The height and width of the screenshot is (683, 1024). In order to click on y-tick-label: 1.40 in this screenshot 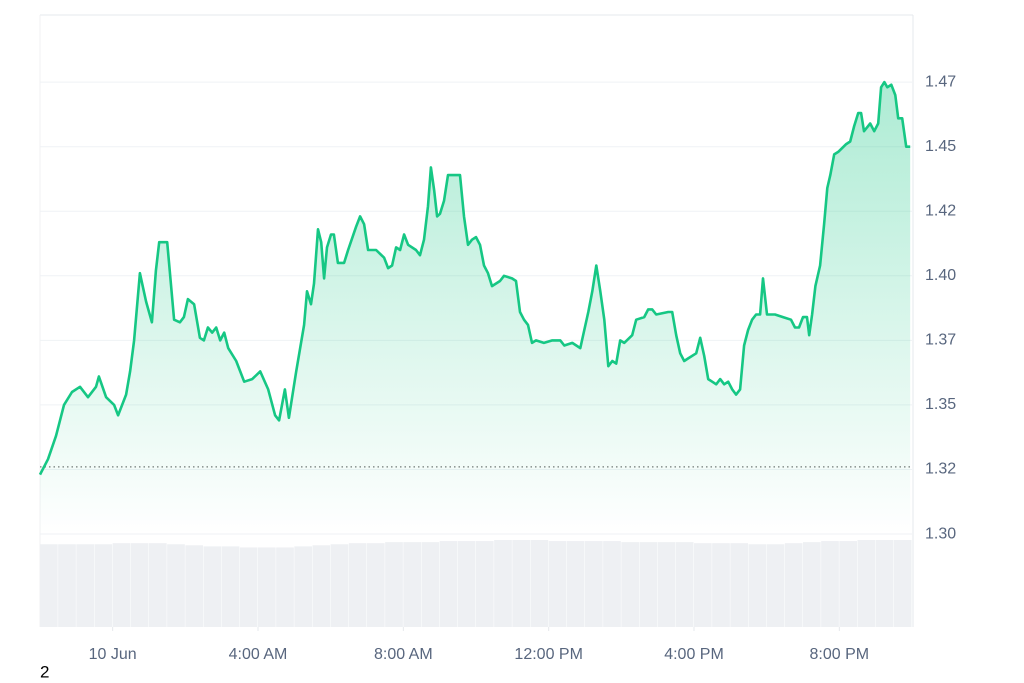, I will do `click(940, 275)`.